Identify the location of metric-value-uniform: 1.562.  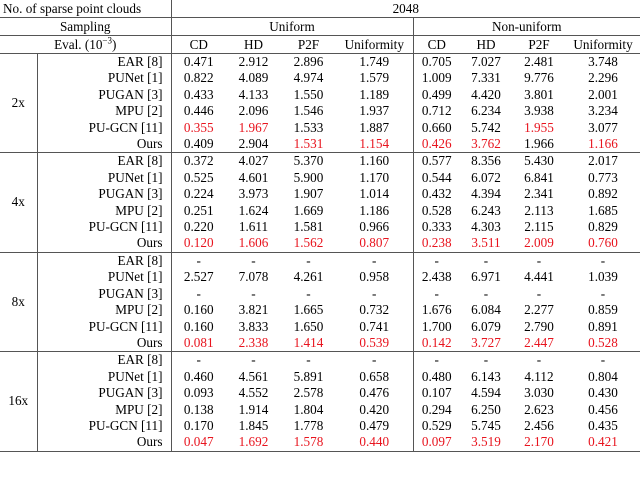
(308, 244).